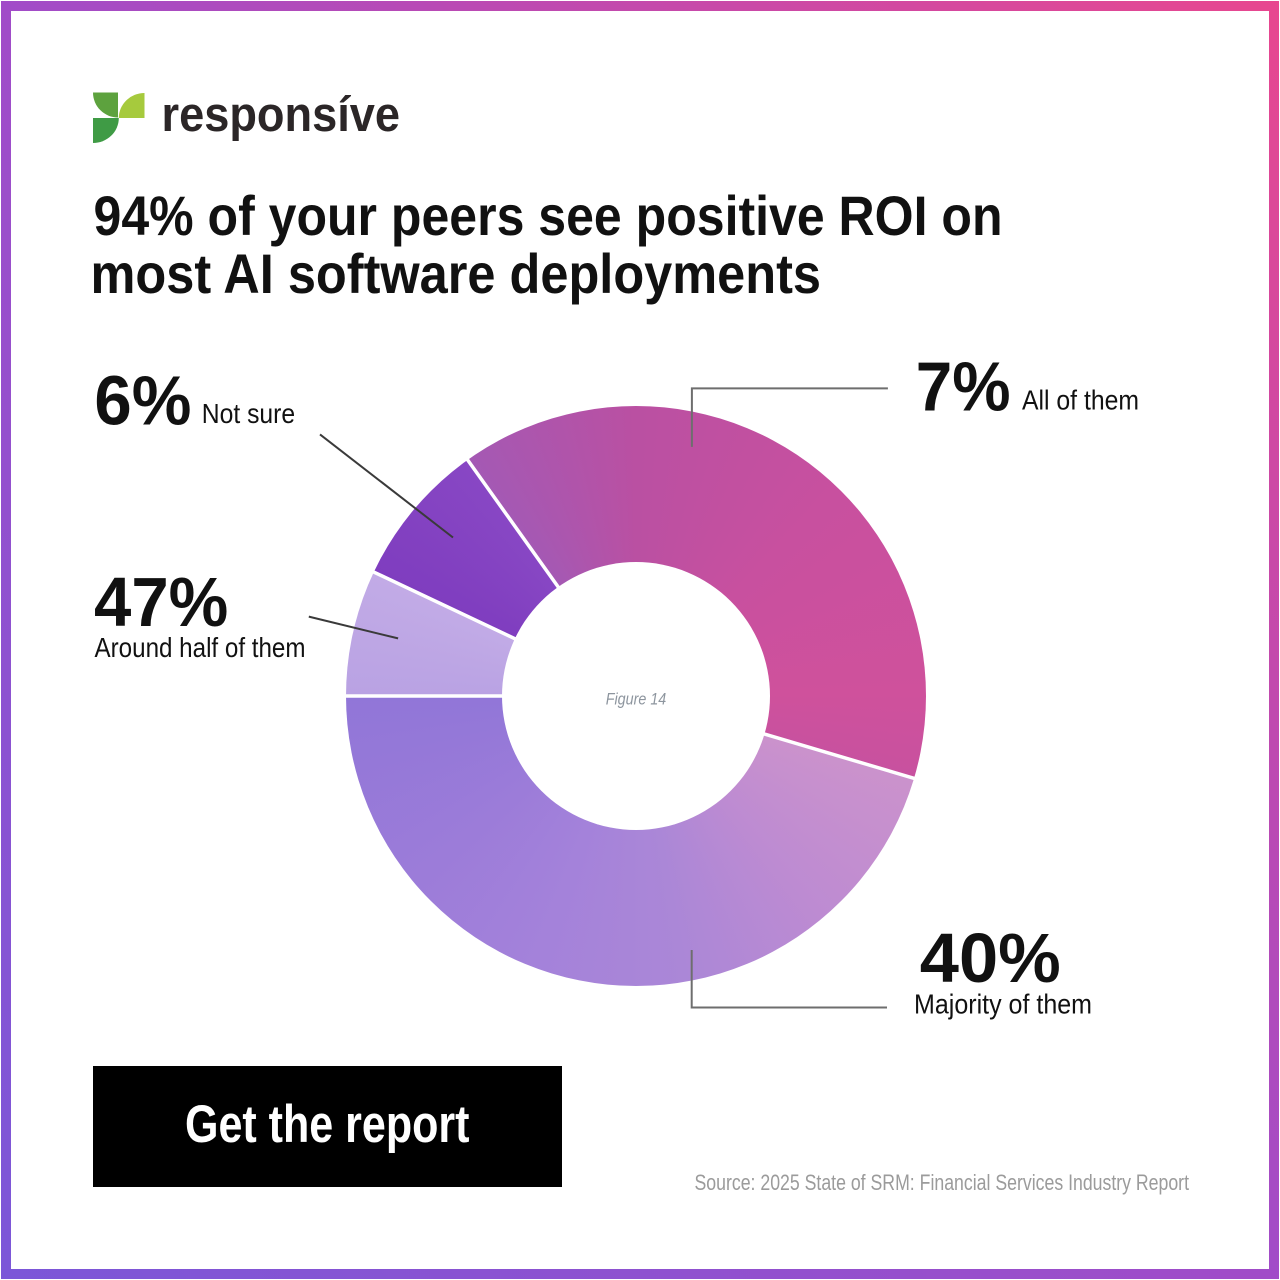  I want to click on svg-text: Get the report, so click(327, 1124).